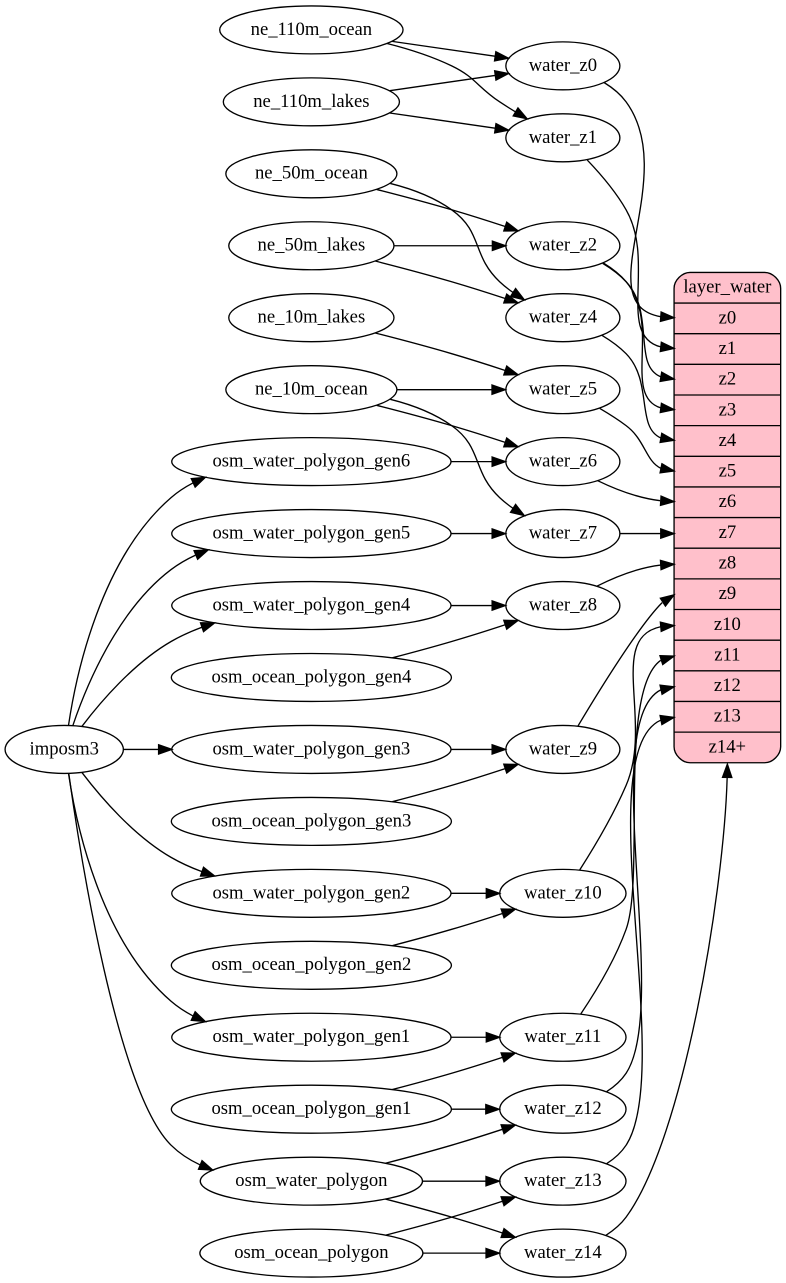  What do you see at coordinates (727, 716) in the screenshot?
I see `svg-text: z13` at bounding box center [727, 716].